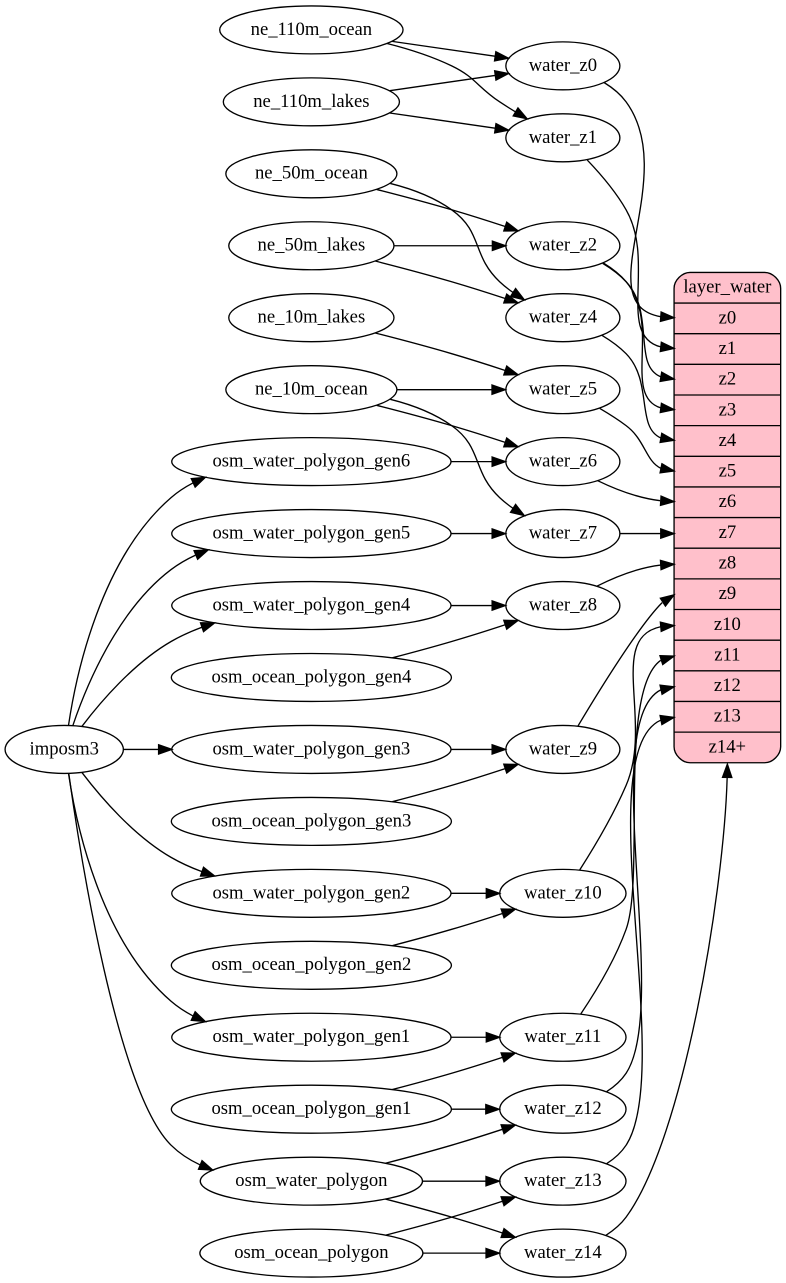  What do you see at coordinates (727, 716) in the screenshot?
I see `svg-text: z13` at bounding box center [727, 716].